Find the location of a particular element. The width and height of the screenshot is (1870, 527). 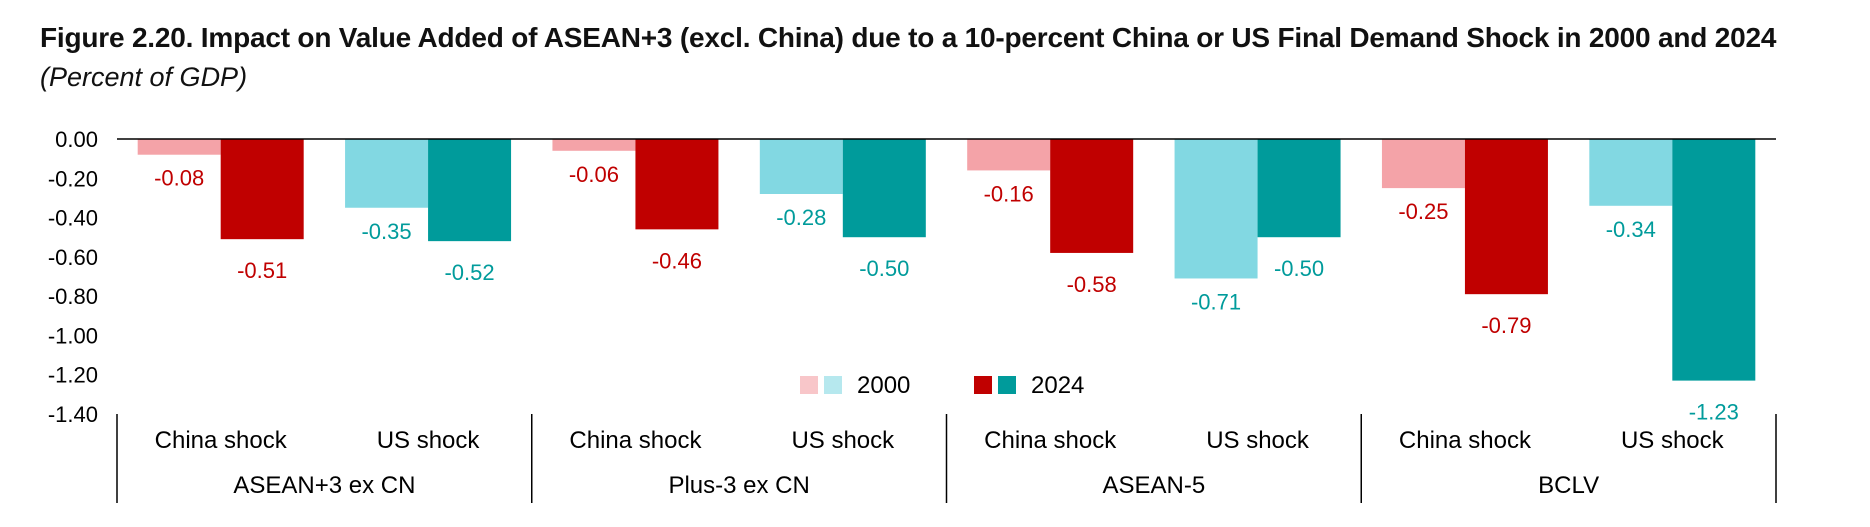

data-label-2000: -0.28 is located at coordinates (801, 217).